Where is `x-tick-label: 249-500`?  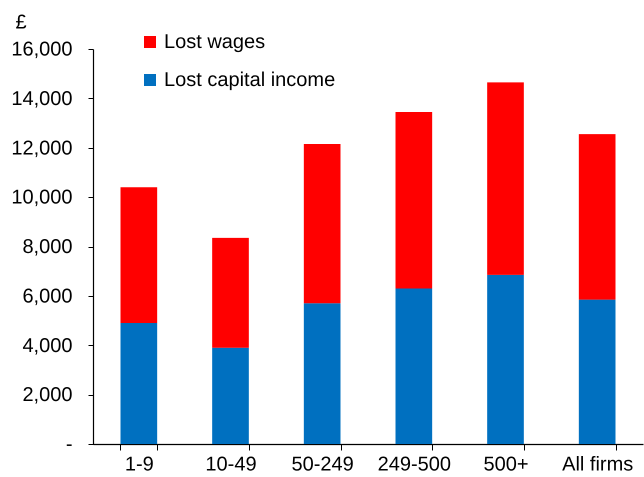 x-tick-label: 249-500 is located at coordinates (415, 465).